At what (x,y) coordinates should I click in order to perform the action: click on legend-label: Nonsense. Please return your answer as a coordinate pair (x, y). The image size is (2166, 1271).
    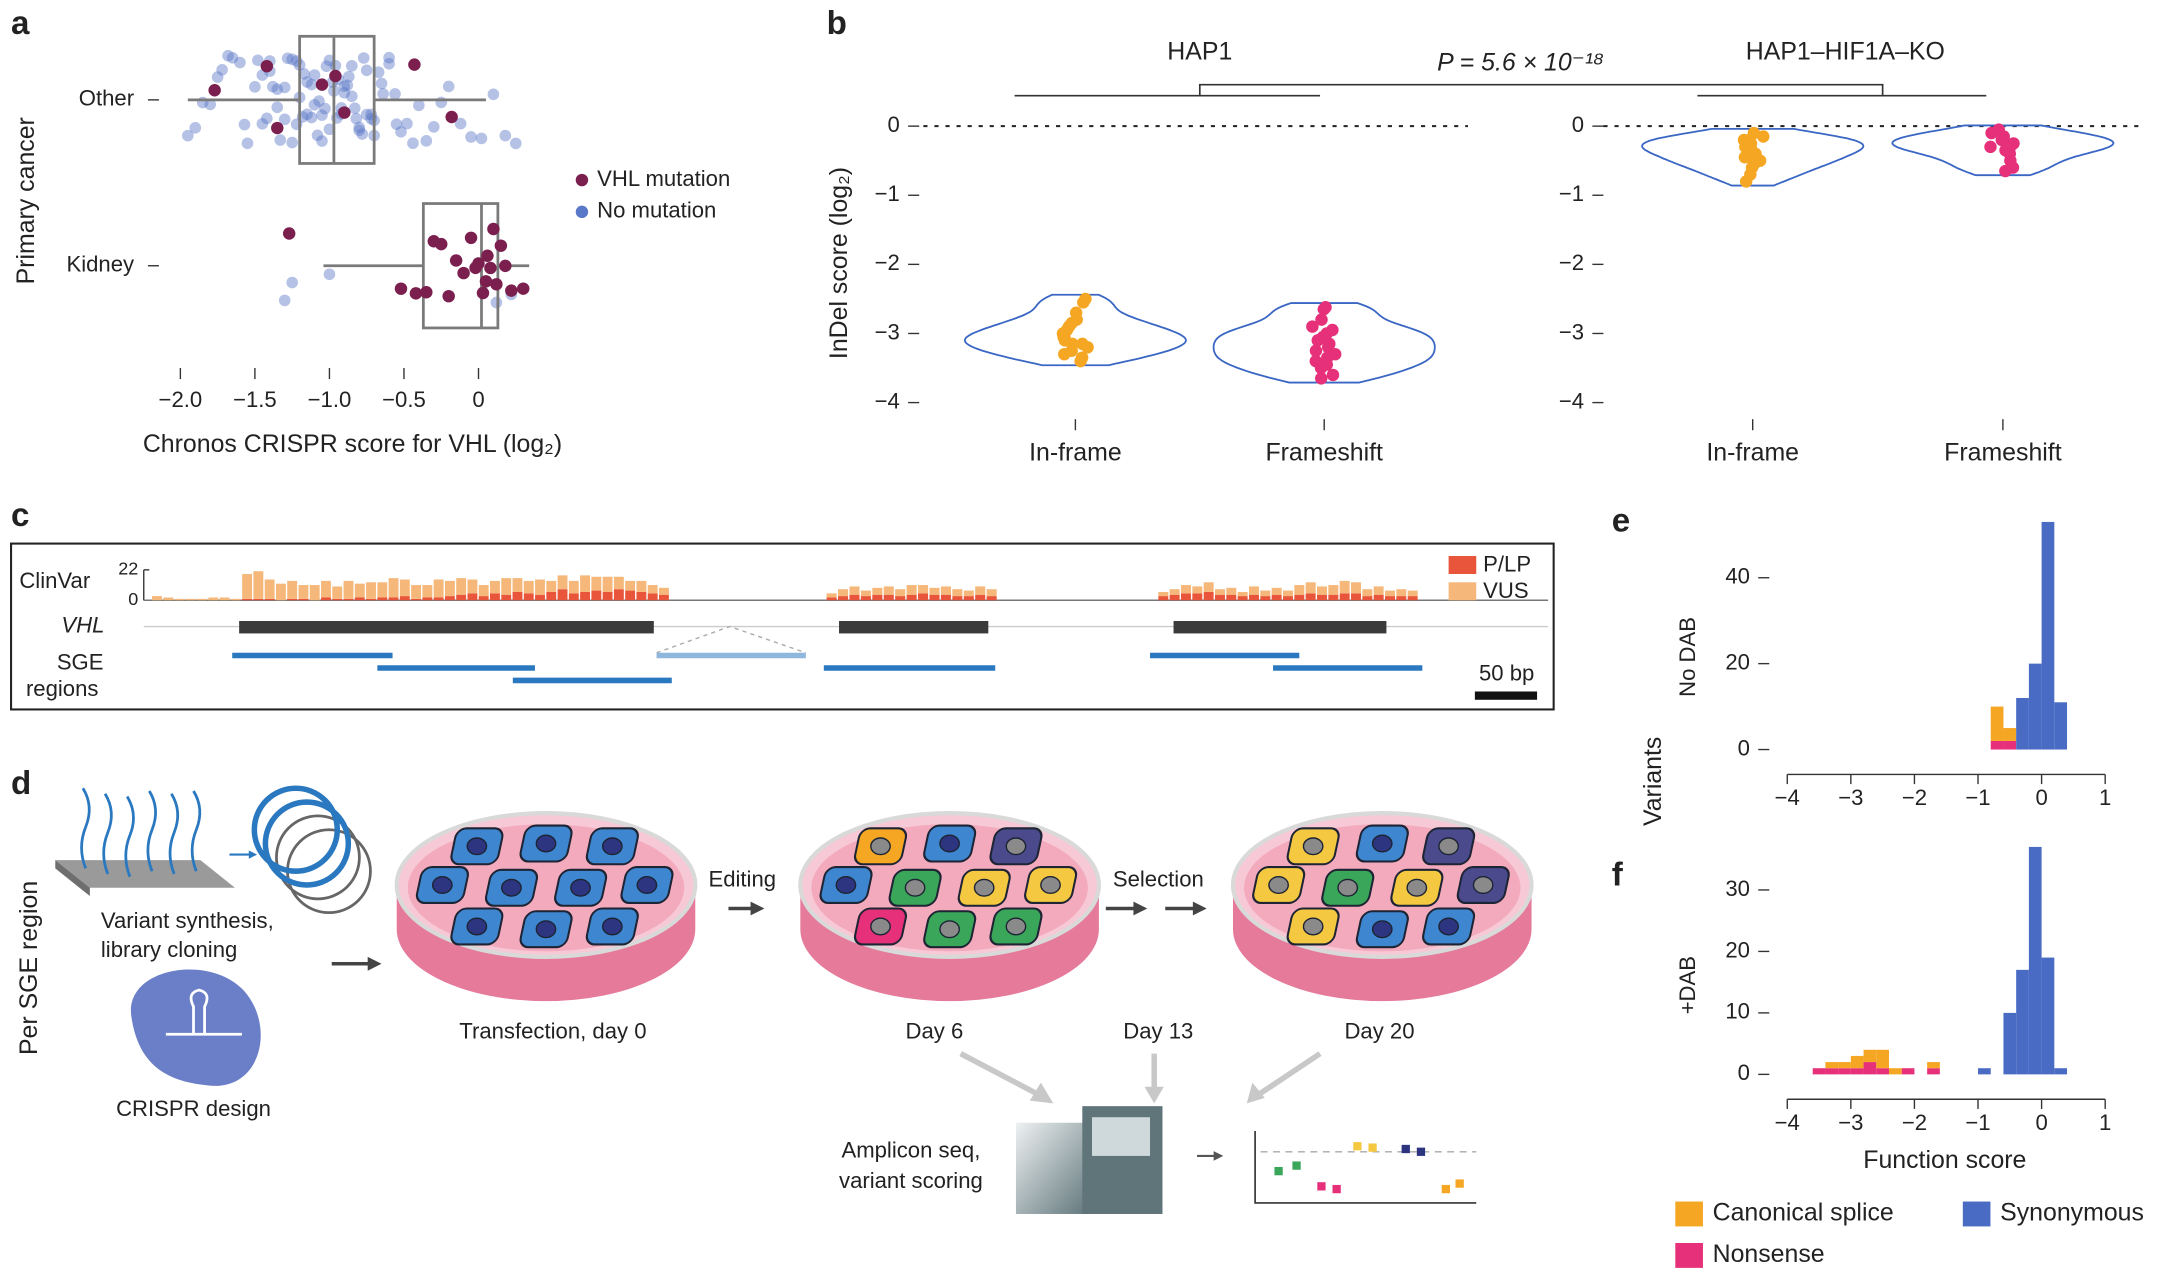
    Looking at the image, I should click on (1769, 1254).